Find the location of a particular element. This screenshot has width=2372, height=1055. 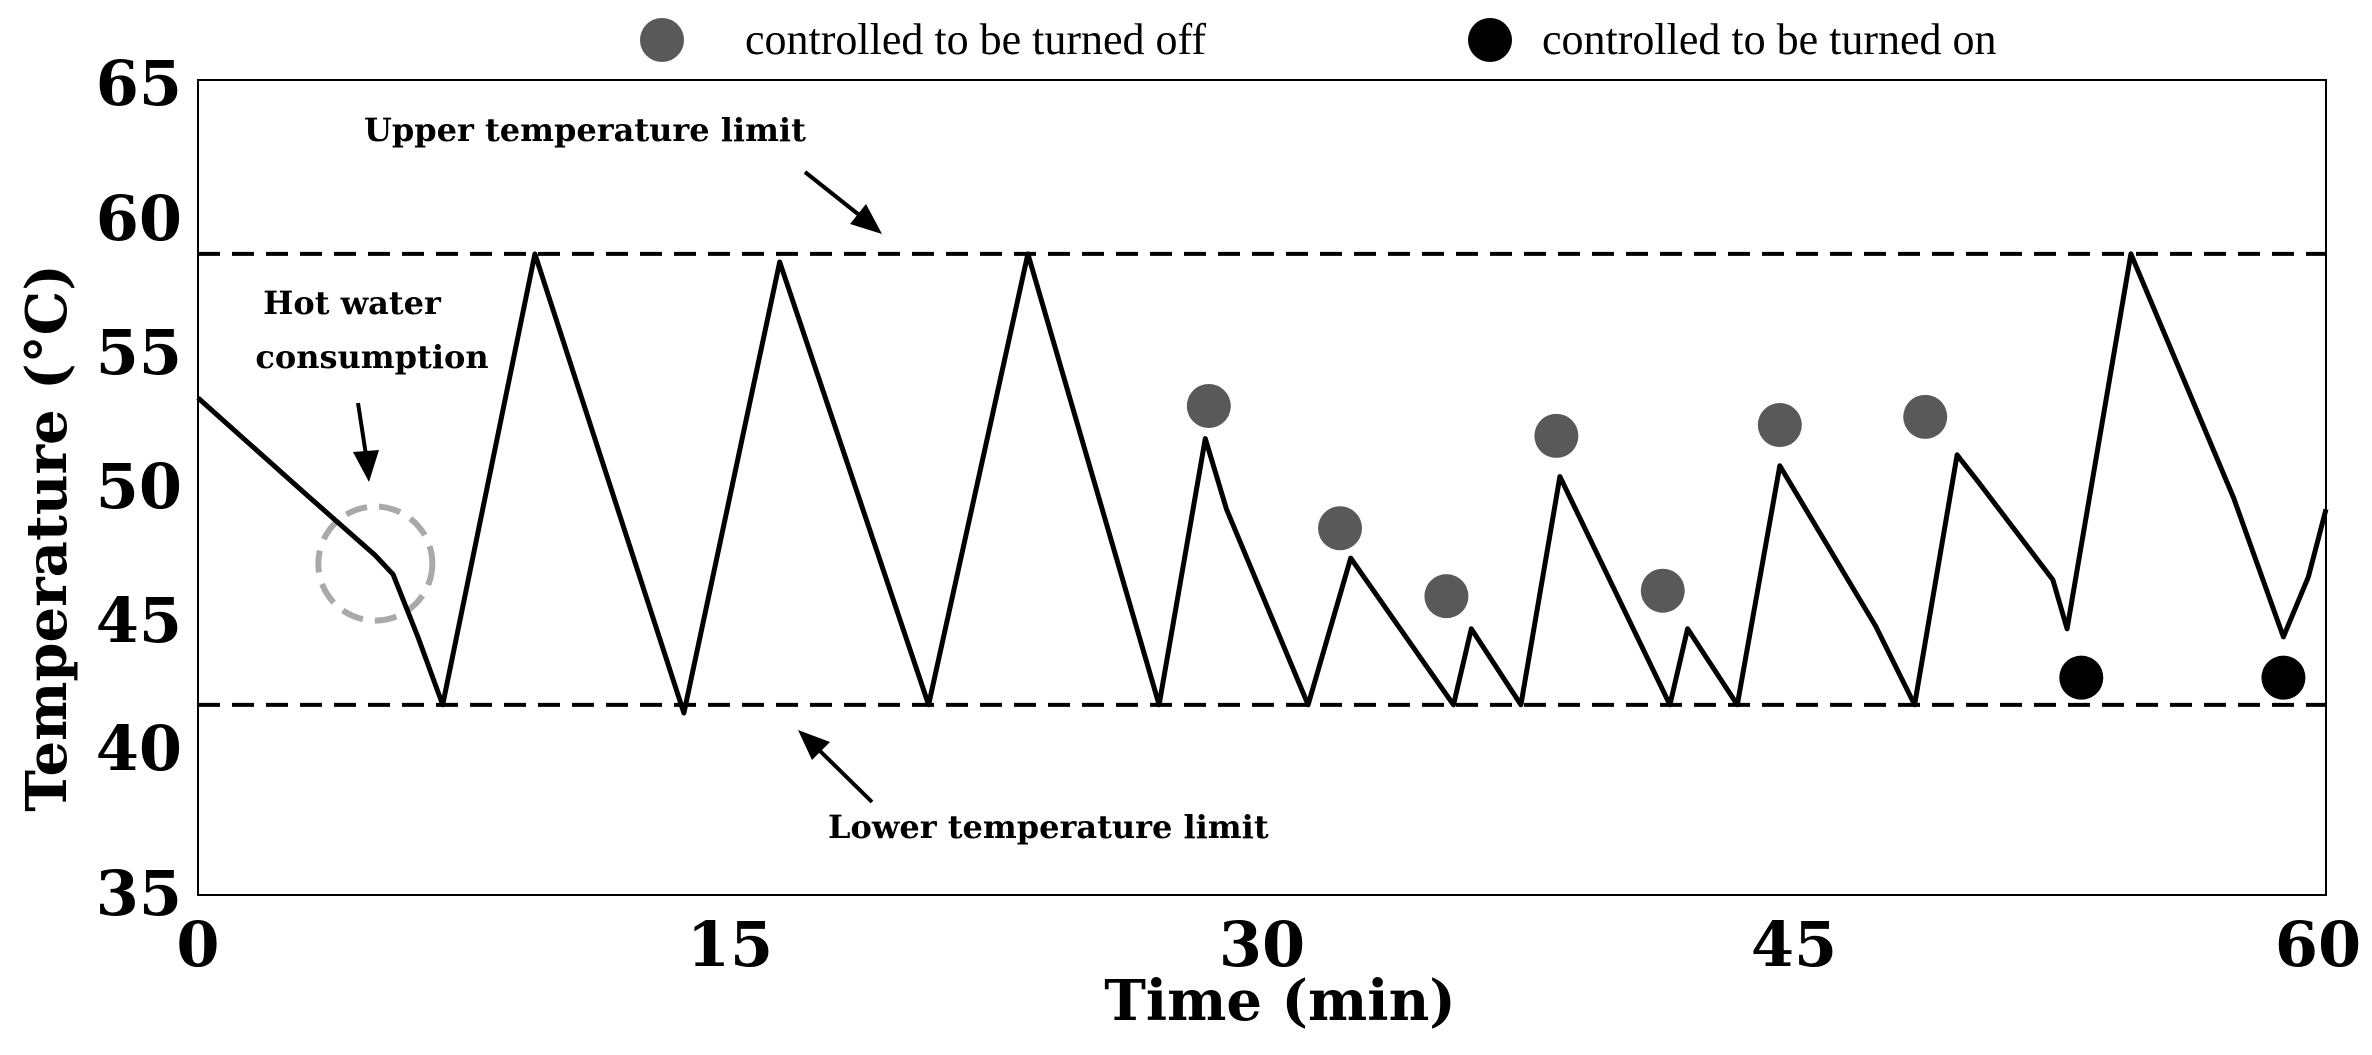

x-tick-15: 15 is located at coordinates (730, 944).